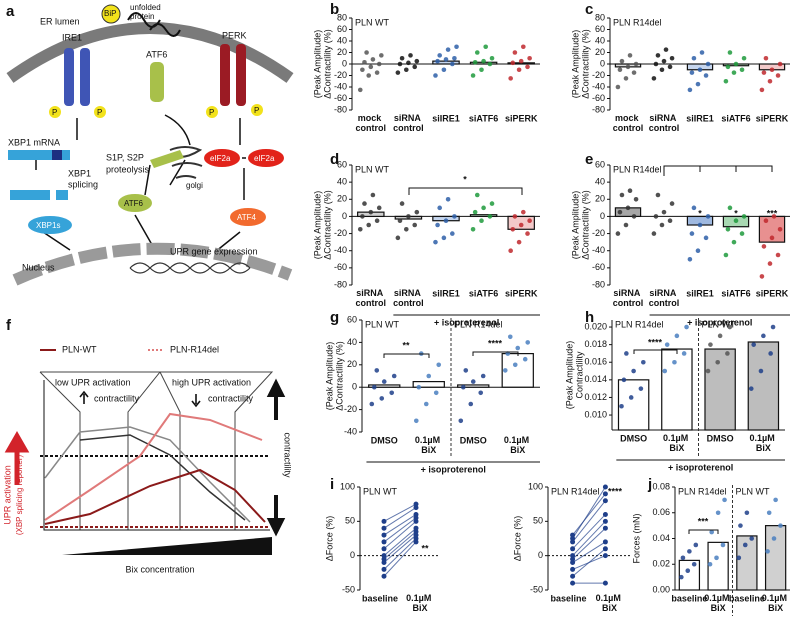 The height and width of the screenshot is (619, 795). I want to click on label: XBP1s, so click(48, 225).